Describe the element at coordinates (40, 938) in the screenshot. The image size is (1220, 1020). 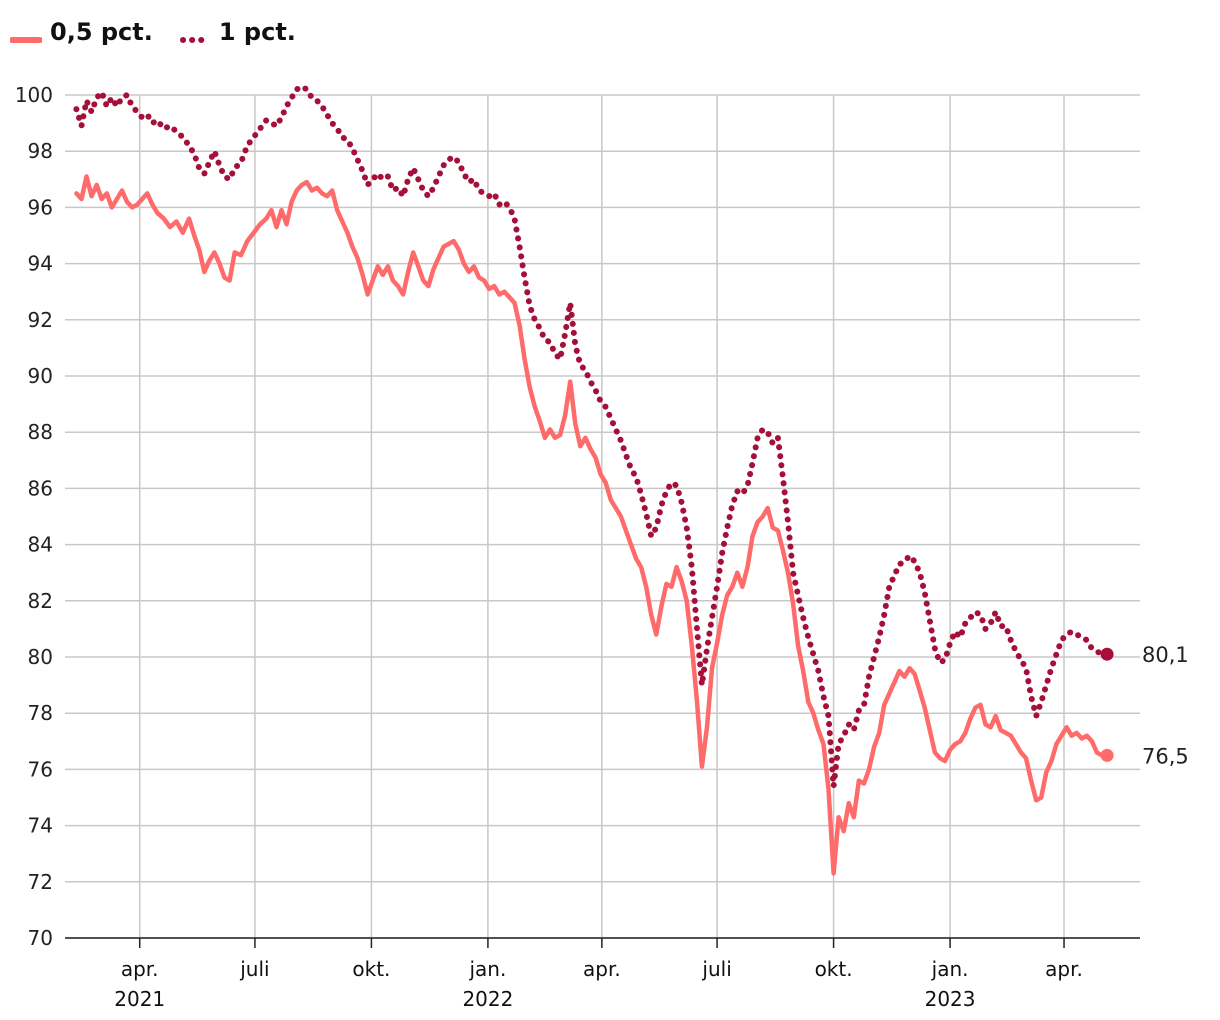
I see `y-tick-label: 70` at that location.